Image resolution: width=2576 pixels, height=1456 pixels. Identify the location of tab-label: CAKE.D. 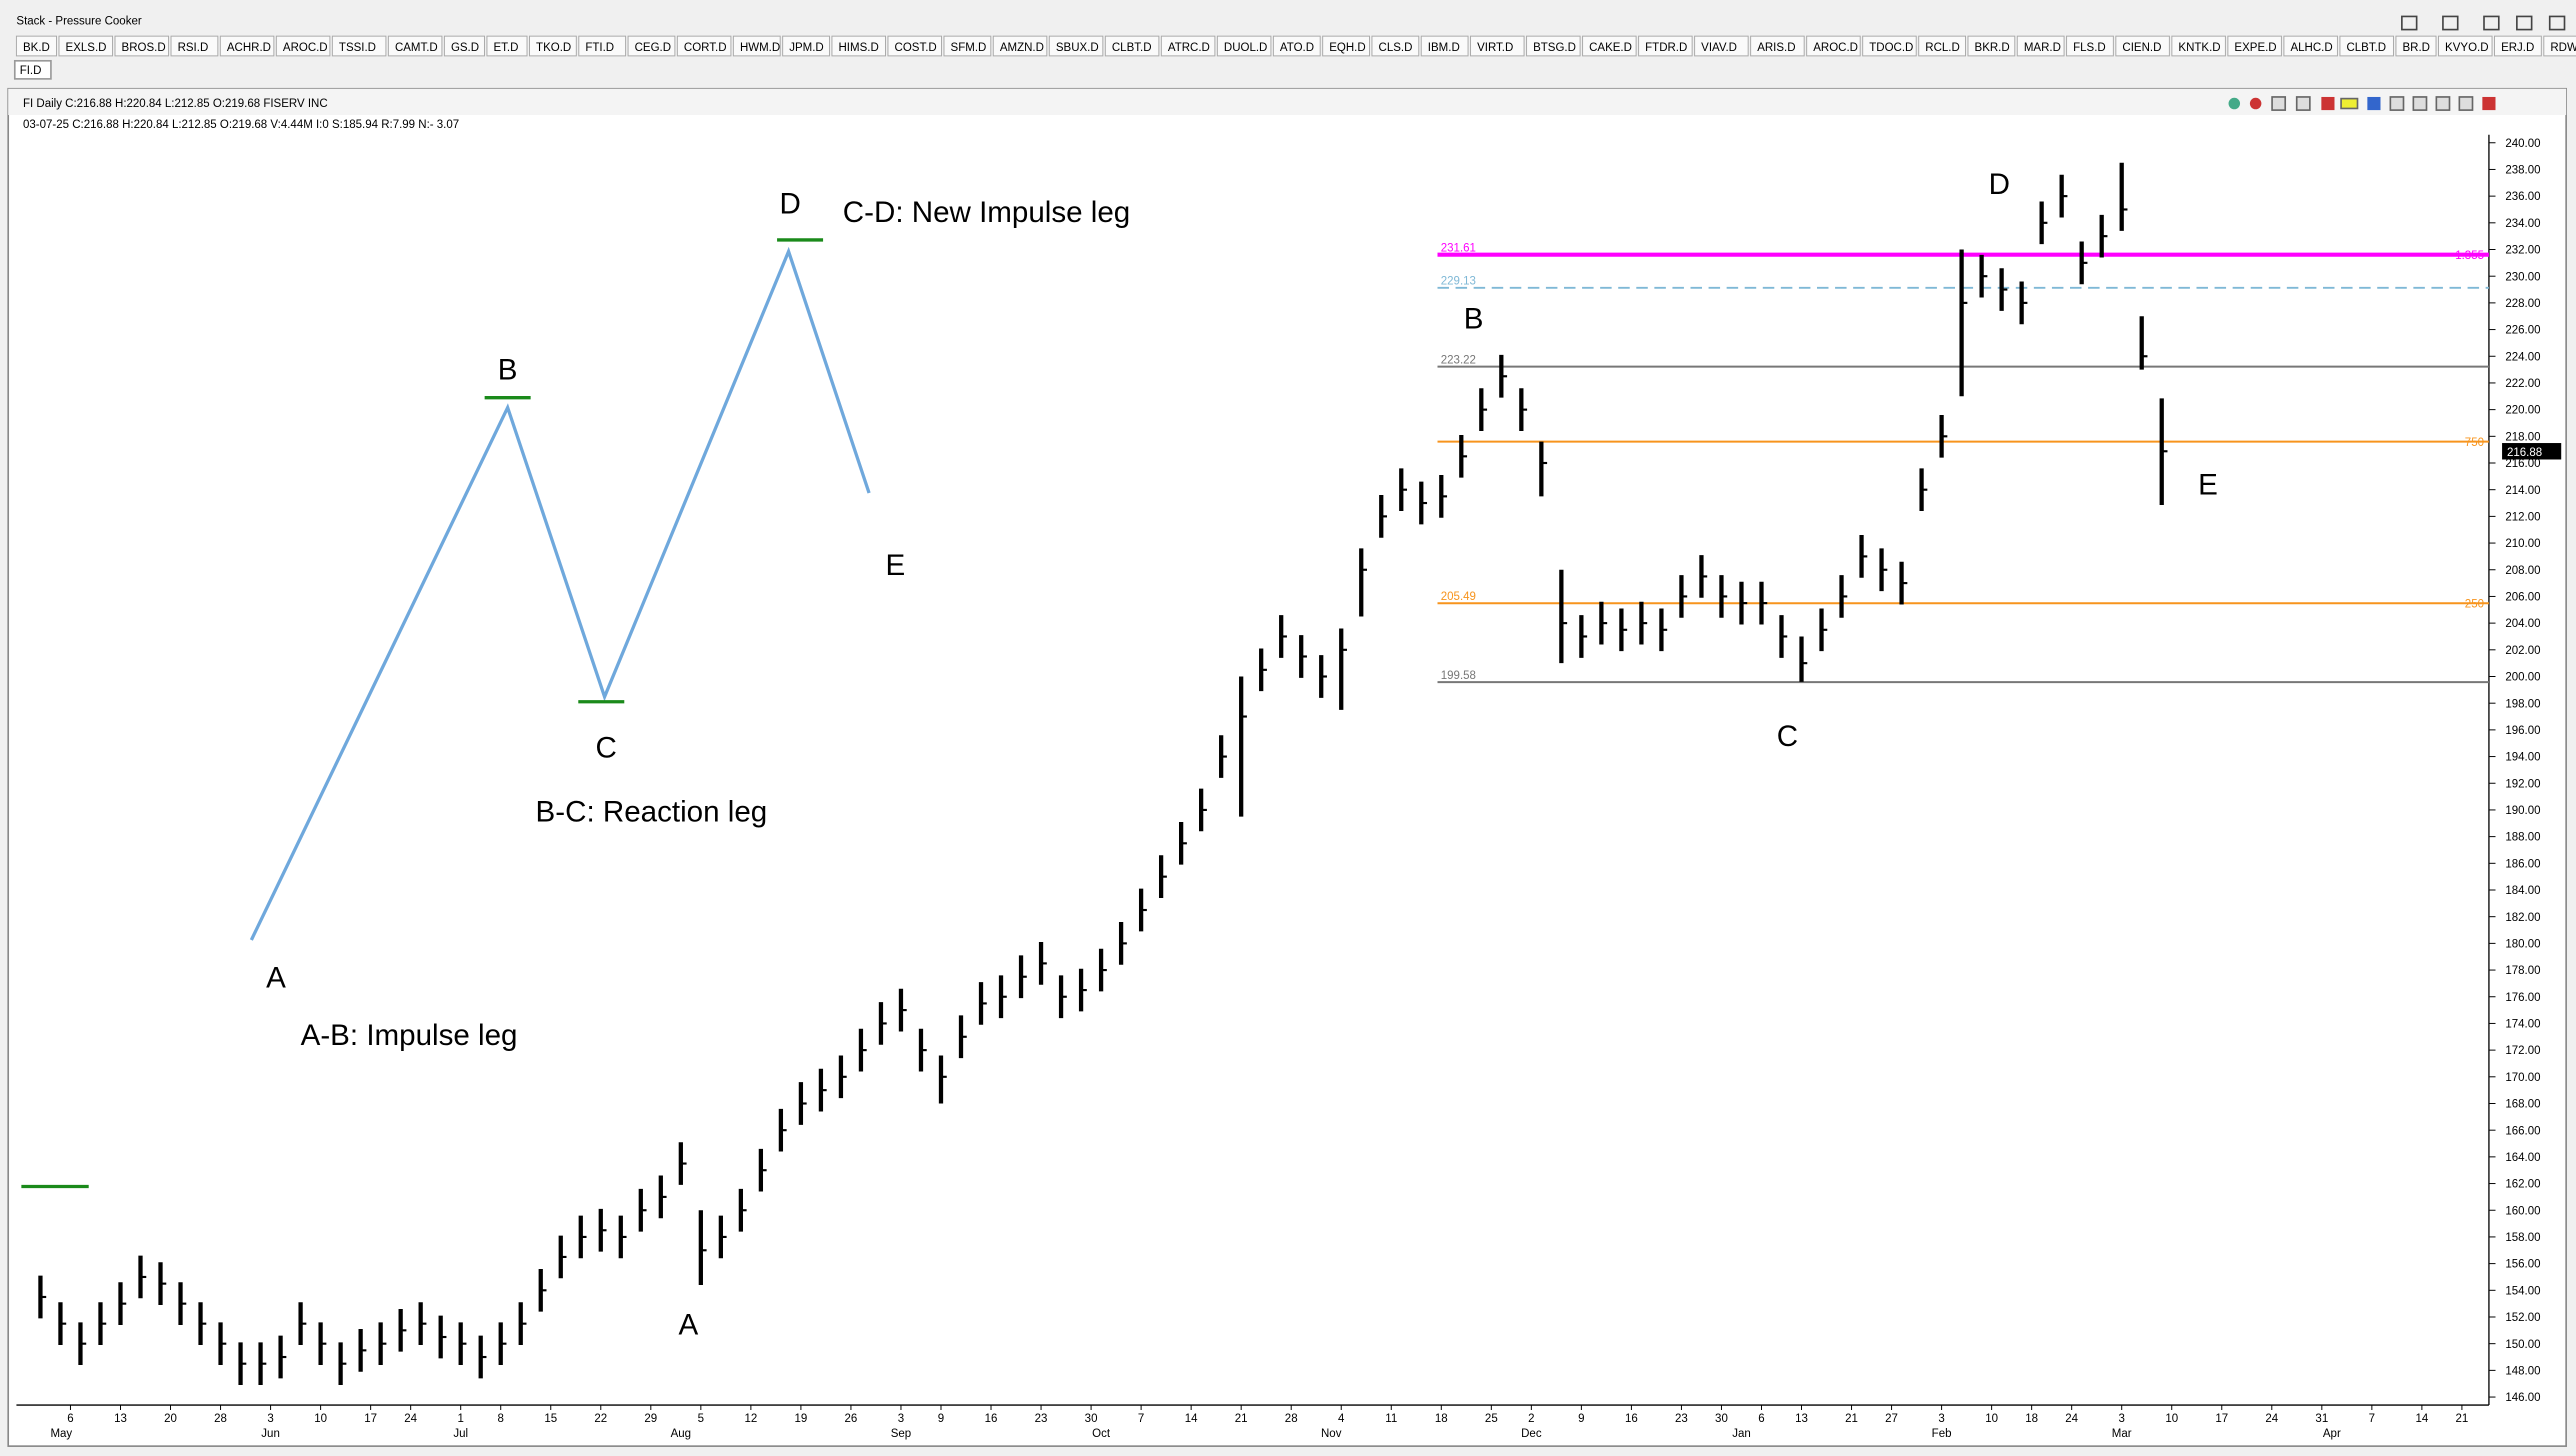
(1610, 48).